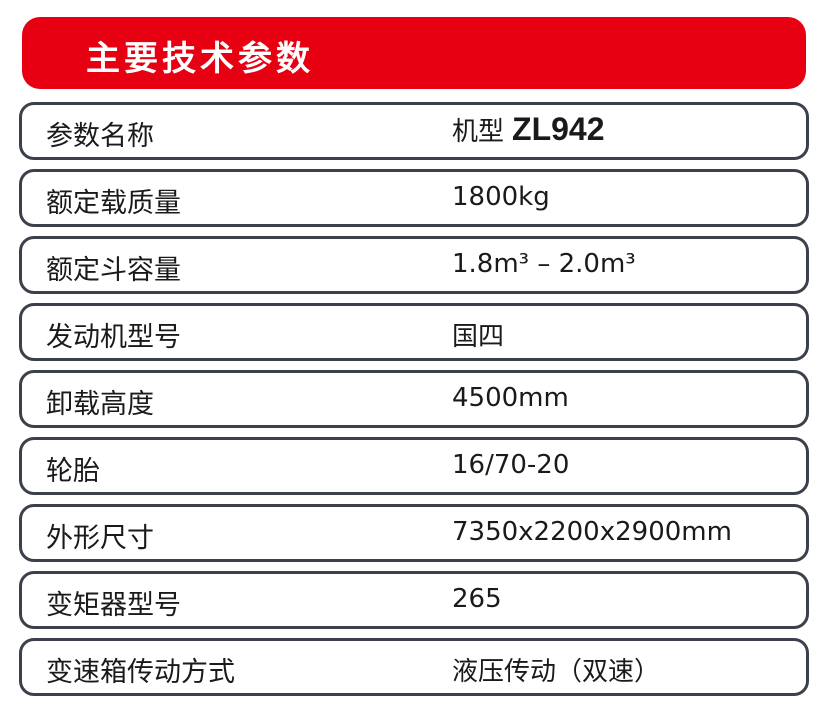 Image resolution: width=827 pixels, height=709 pixels. Describe the element at coordinates (73, 471) in the screenshot. I see `param-label: 轮胎` at that location.